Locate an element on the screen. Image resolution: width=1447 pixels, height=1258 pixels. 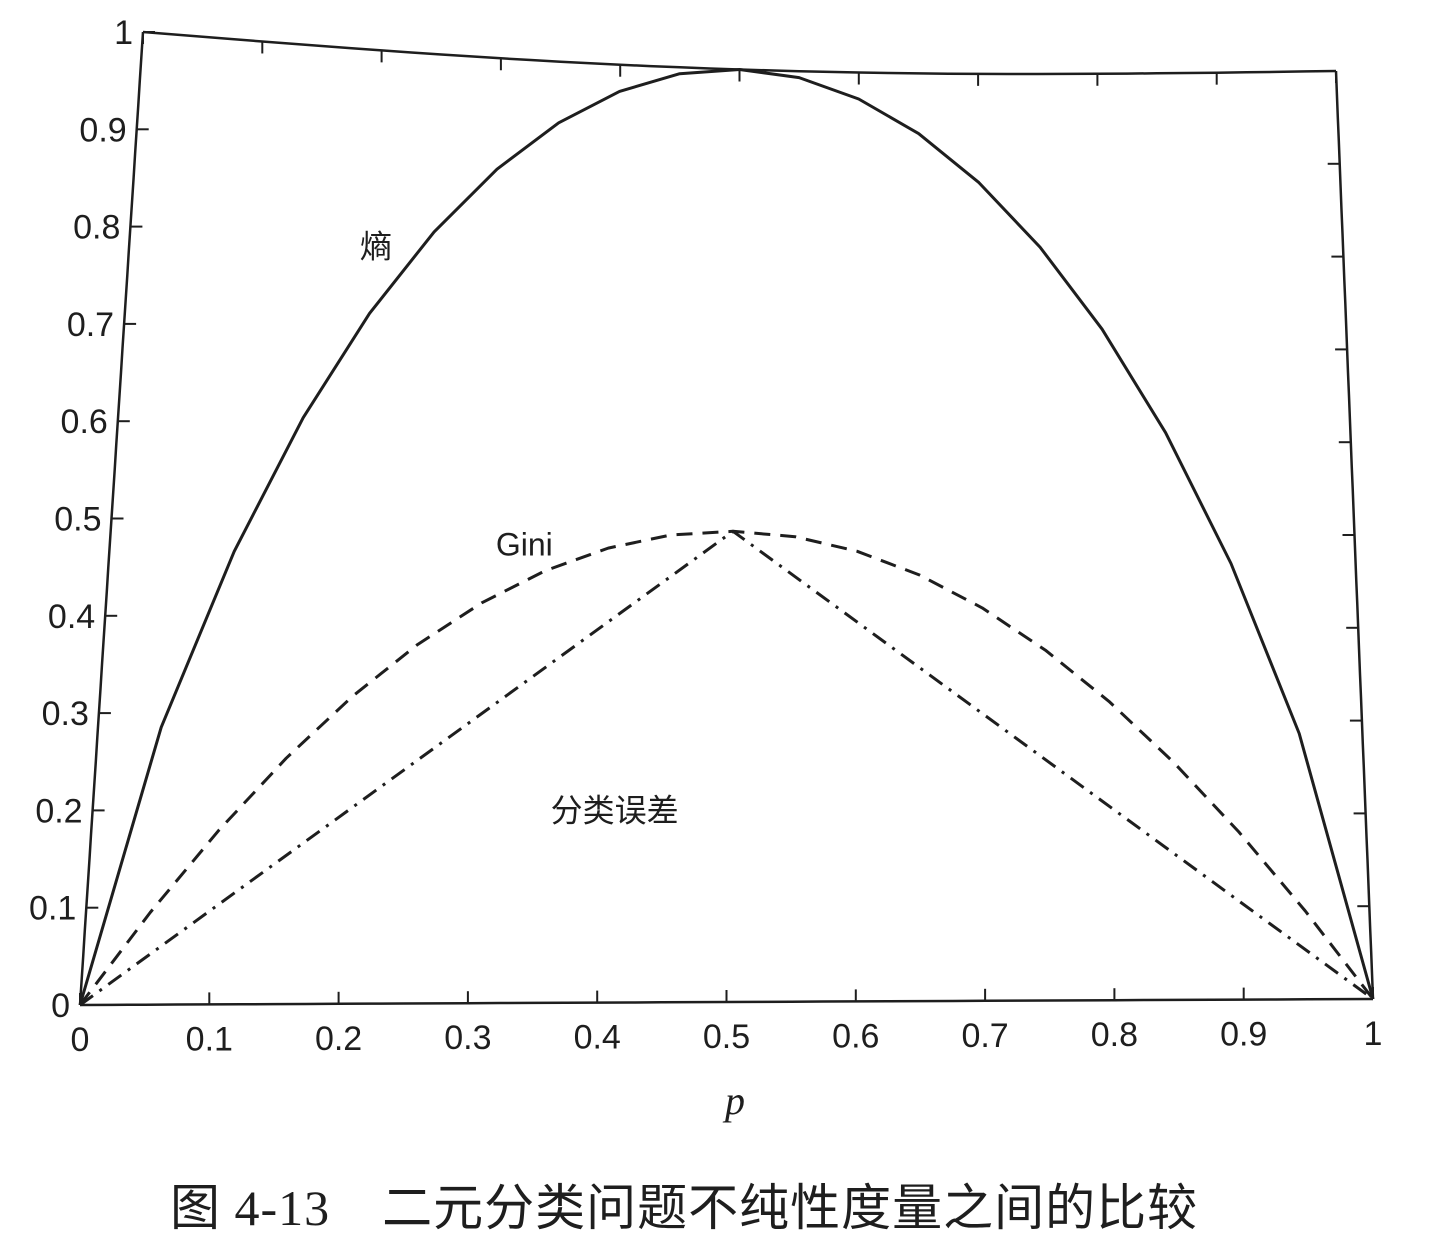
y-tick-label: 0.1 is located at coordinates (52, 909).